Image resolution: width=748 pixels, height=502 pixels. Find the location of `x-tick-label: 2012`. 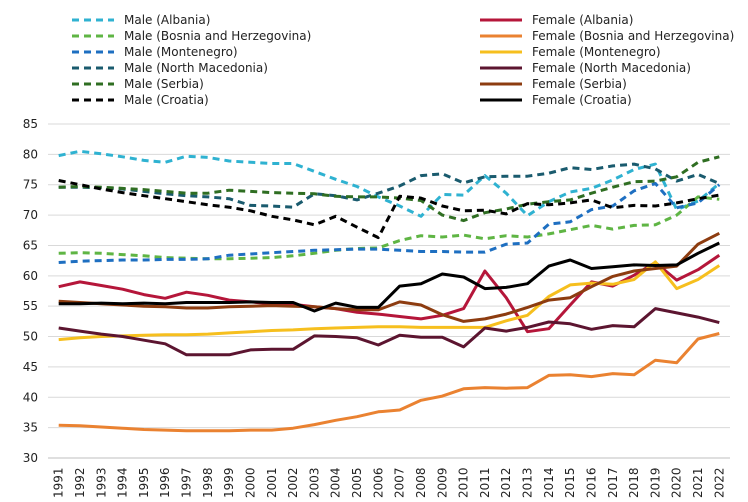

x-tick-label: 2012 is located at coordinates (506, 482).